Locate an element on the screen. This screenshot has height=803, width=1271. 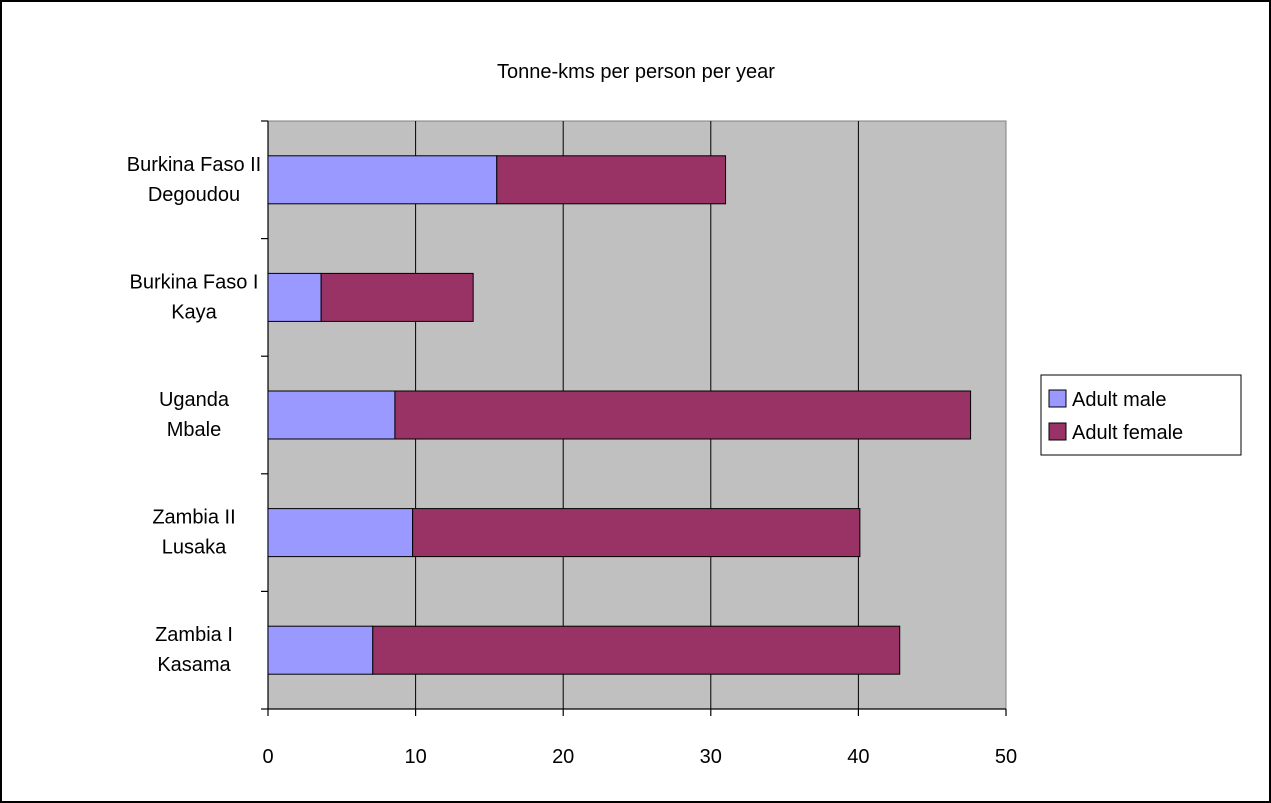
legend-label-0: Adult male is located at coordinates (1119, 400).